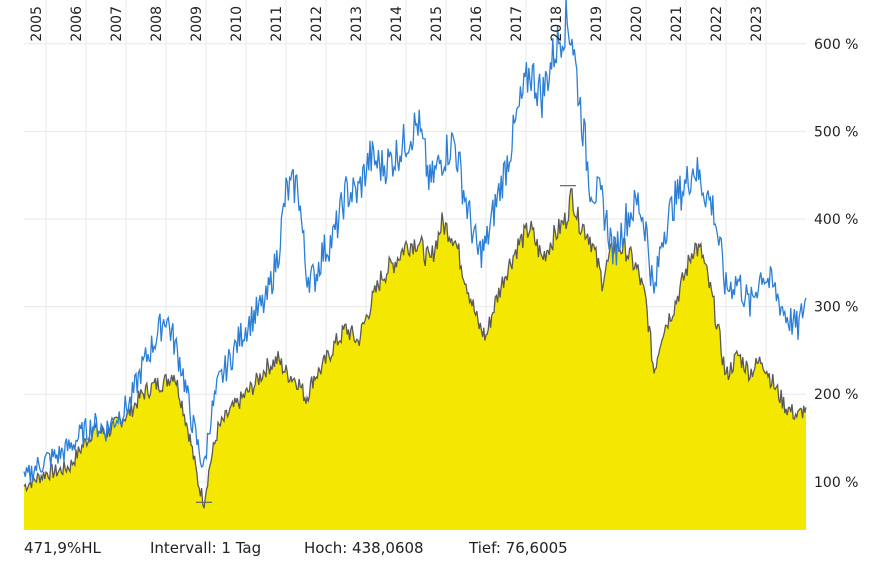 This screenshot has height=566, width=888. Describe the element at coordinates (757, 24) in the screenshot. I see `year-label-2023: 2023` at that location.